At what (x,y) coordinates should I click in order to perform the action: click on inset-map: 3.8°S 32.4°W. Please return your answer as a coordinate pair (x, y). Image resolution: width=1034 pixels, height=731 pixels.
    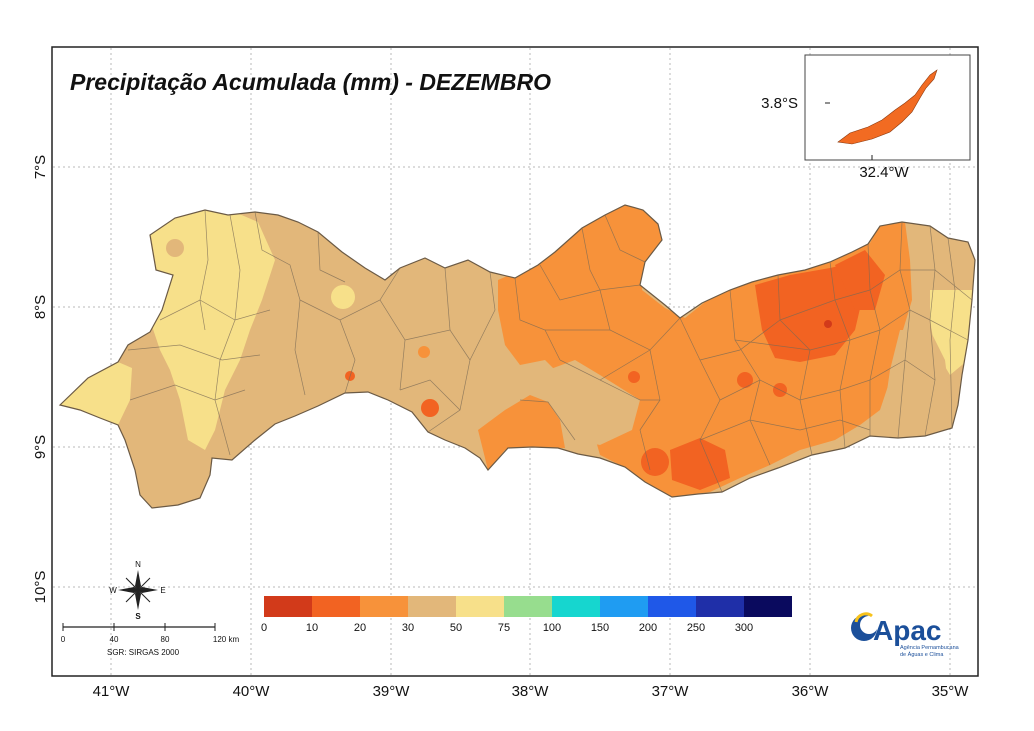
    Looking at the image, I should click on (866, 117).